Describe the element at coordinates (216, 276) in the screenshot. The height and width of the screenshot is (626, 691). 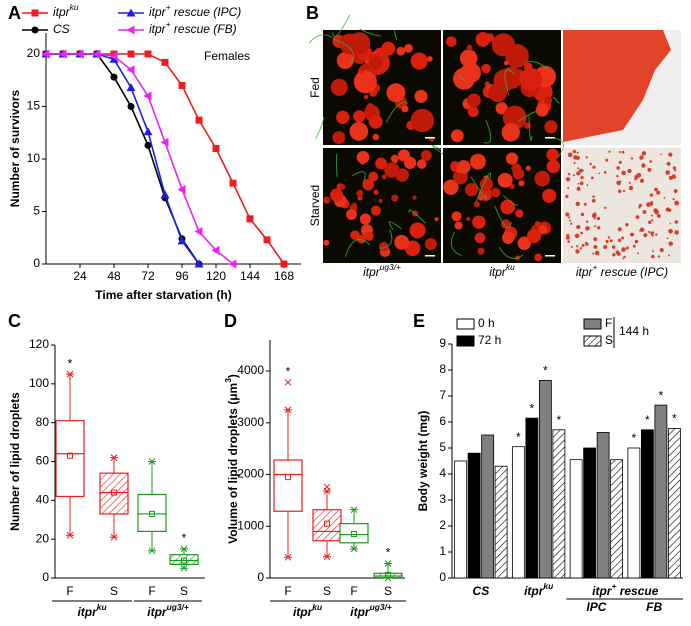
I see `x-tick-label: 120` at that location.